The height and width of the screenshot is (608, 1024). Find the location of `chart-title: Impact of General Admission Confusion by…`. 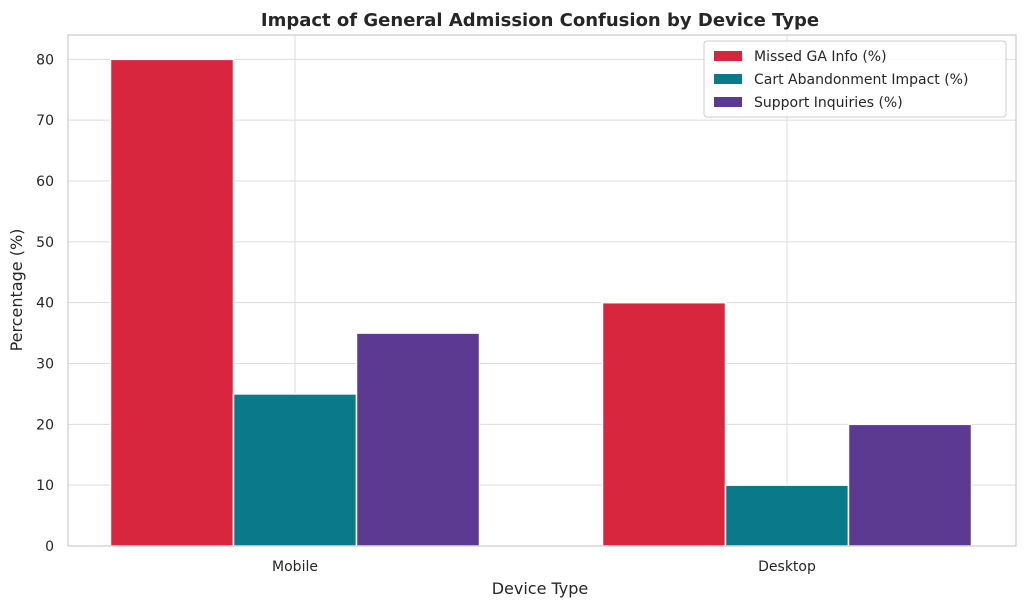

chart-title: Impact of General Admission Confusion by… is located at coordinates (540, 20).